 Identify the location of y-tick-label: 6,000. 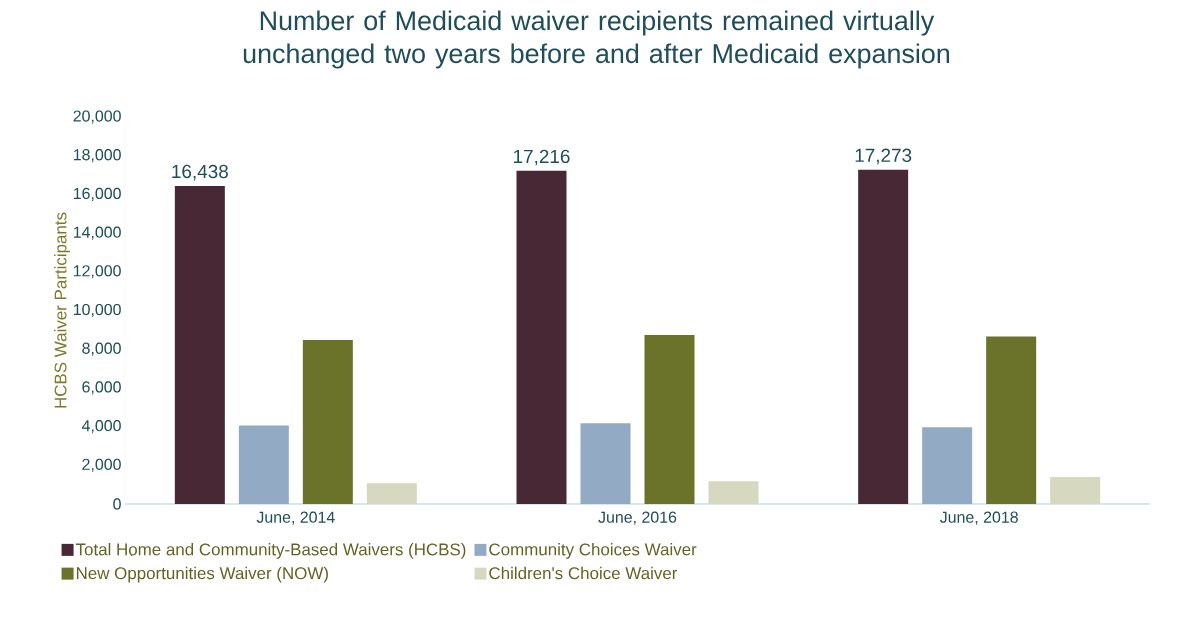
(101, 388).